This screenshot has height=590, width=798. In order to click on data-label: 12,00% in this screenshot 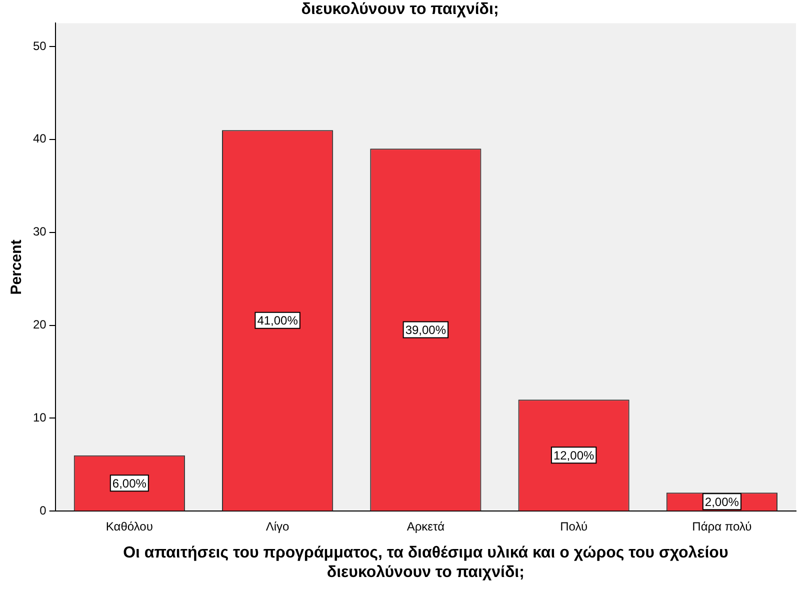, I will do `click(573, 455)`.